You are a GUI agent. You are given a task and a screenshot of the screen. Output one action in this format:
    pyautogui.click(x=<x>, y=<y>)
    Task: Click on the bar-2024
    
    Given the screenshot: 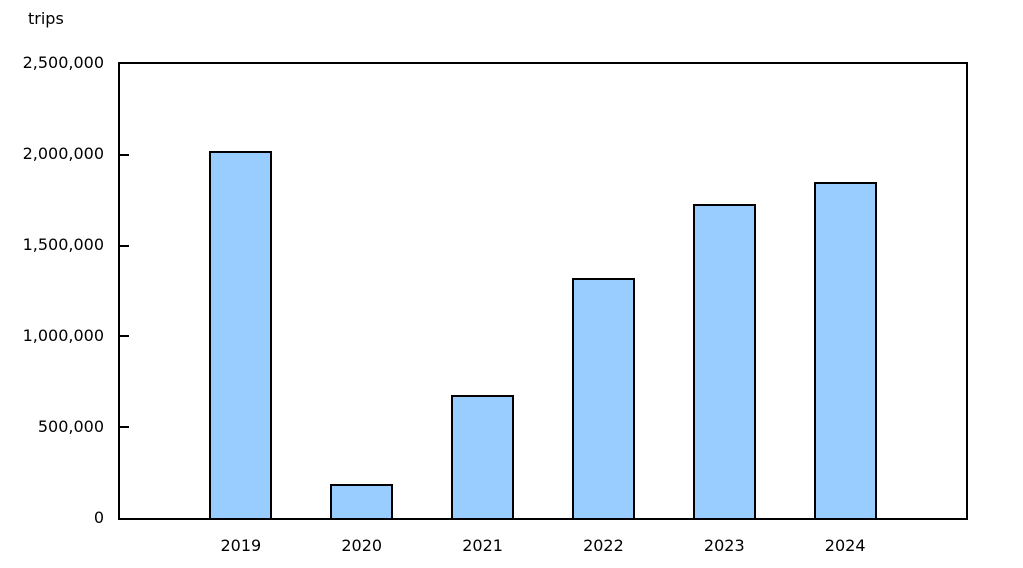 What is the action you would take?
    pyautogui.click(x=845, y=350)
    